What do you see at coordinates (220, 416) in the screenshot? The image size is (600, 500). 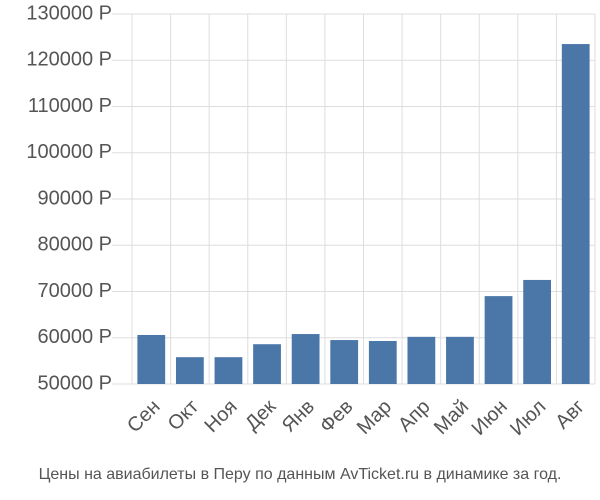 I see `x-tick-label: Ноя` at bounding box center [220, 416].